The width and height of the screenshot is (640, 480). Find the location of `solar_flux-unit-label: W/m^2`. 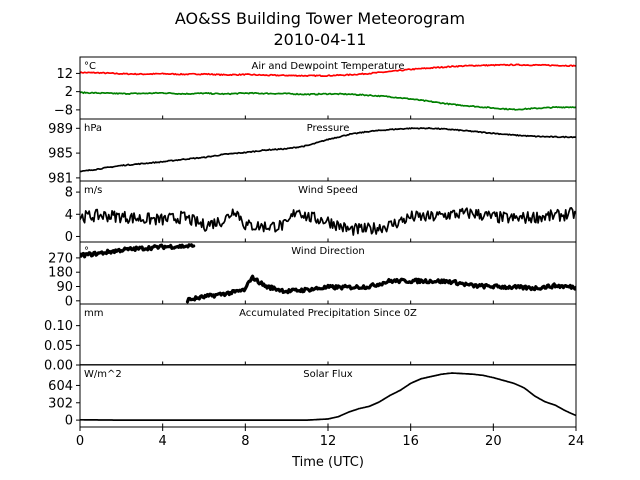

solar_flux-unit-label: W/m^2 is located at coordinates (103, 374).